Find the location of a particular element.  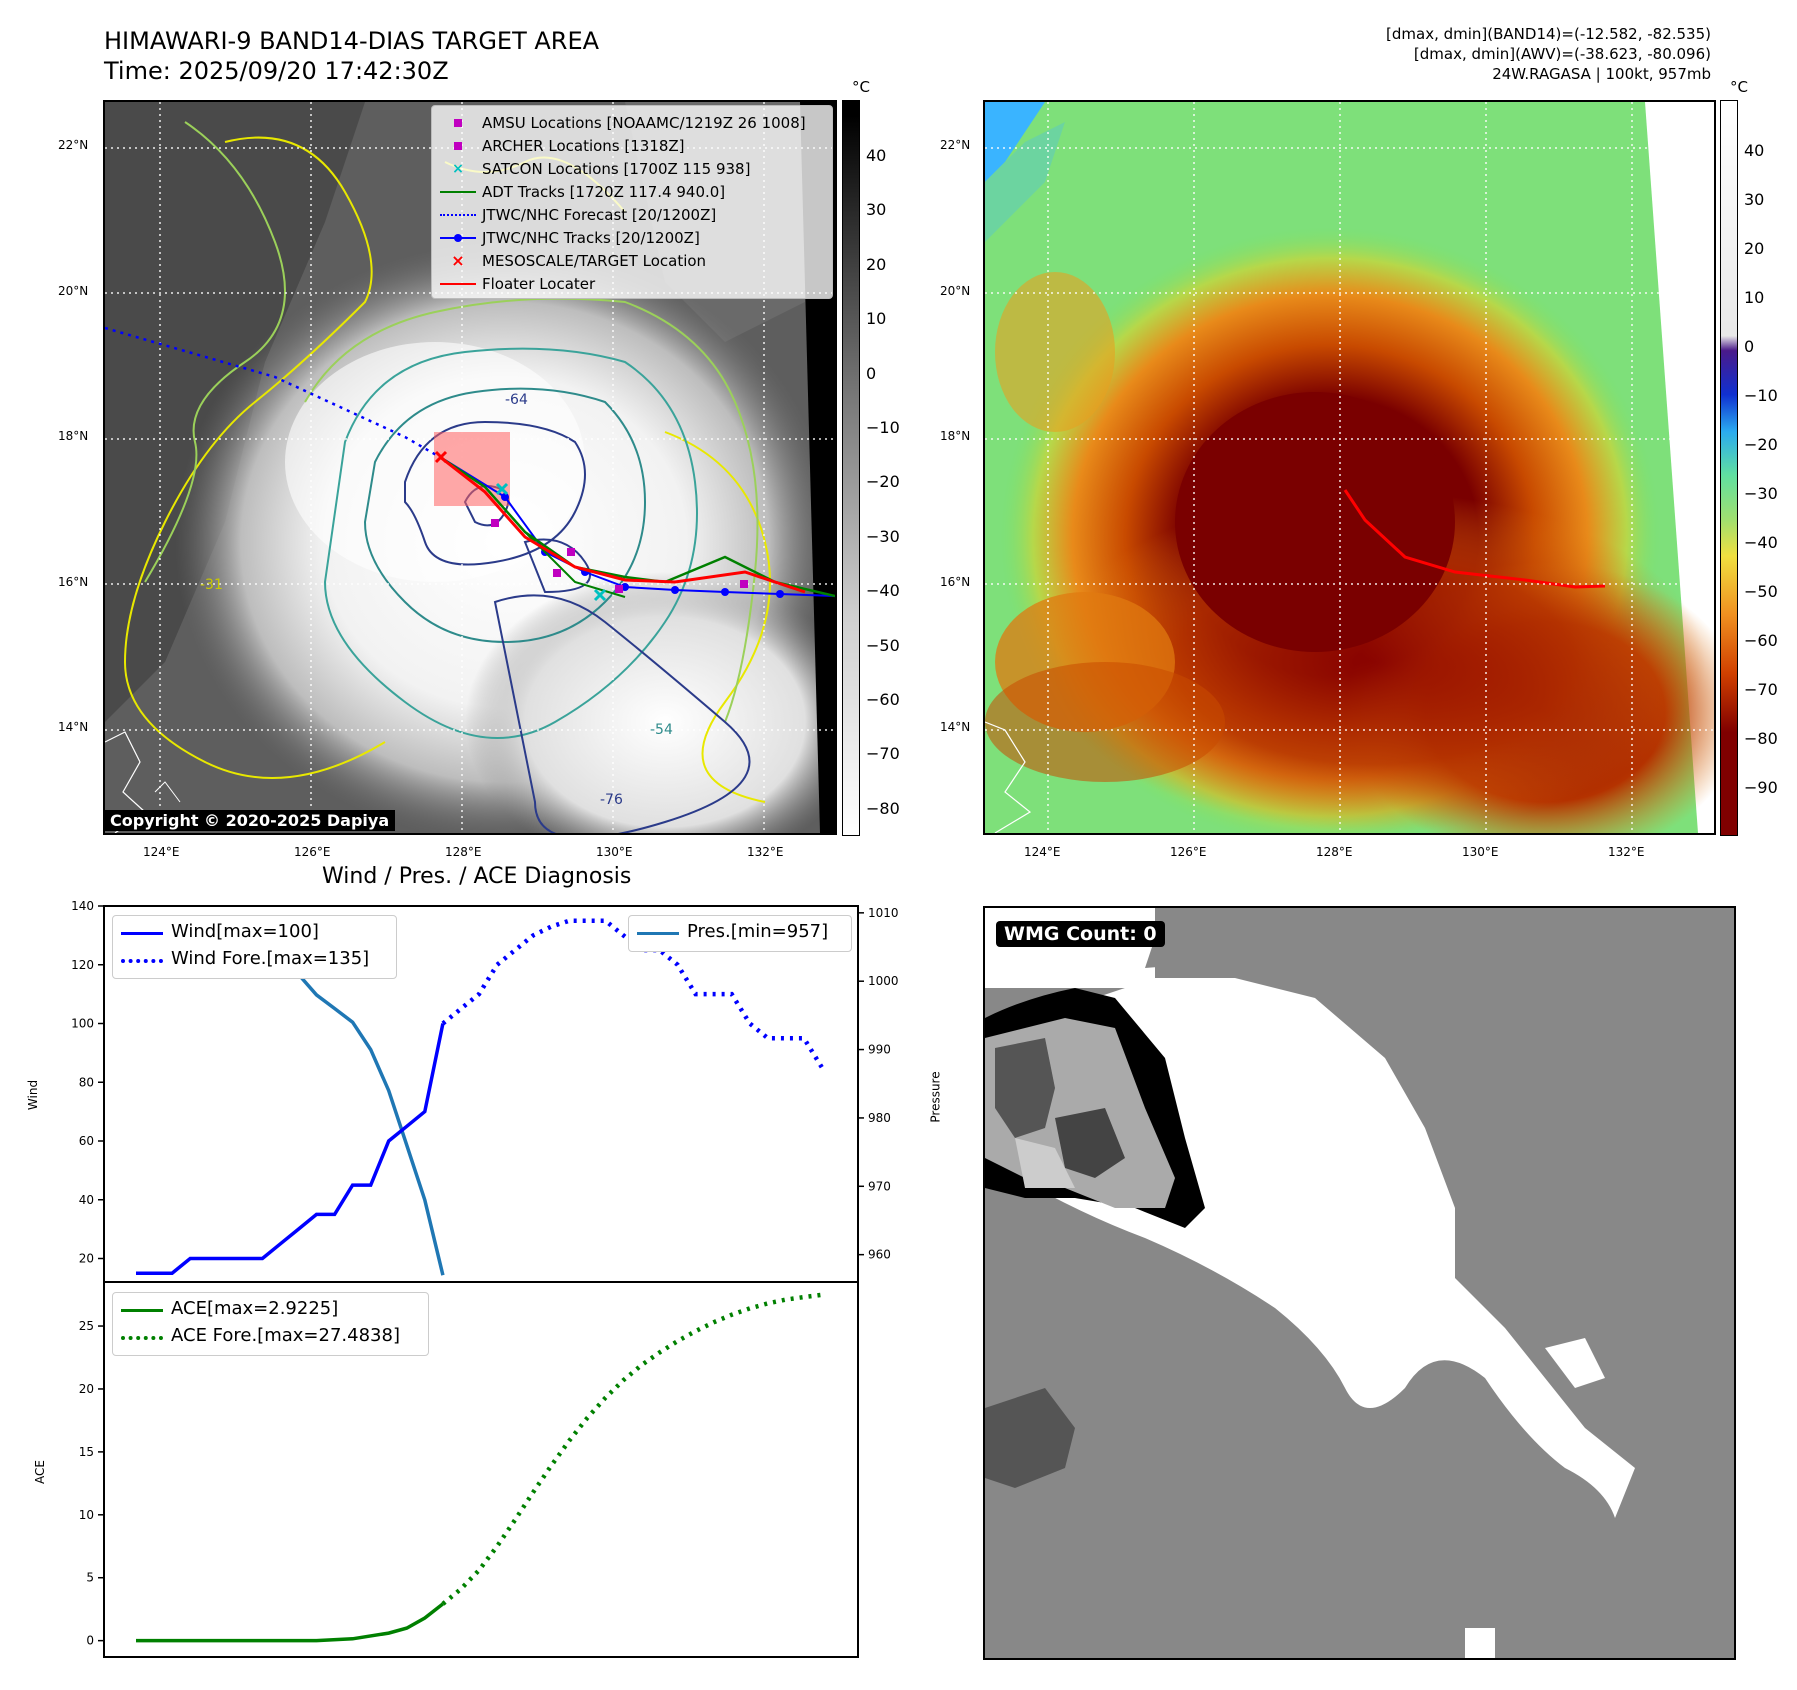

legend-row-jtwc: JTWC/NHC Tracks [20/1200Z] is located at coordinates (632, 238).